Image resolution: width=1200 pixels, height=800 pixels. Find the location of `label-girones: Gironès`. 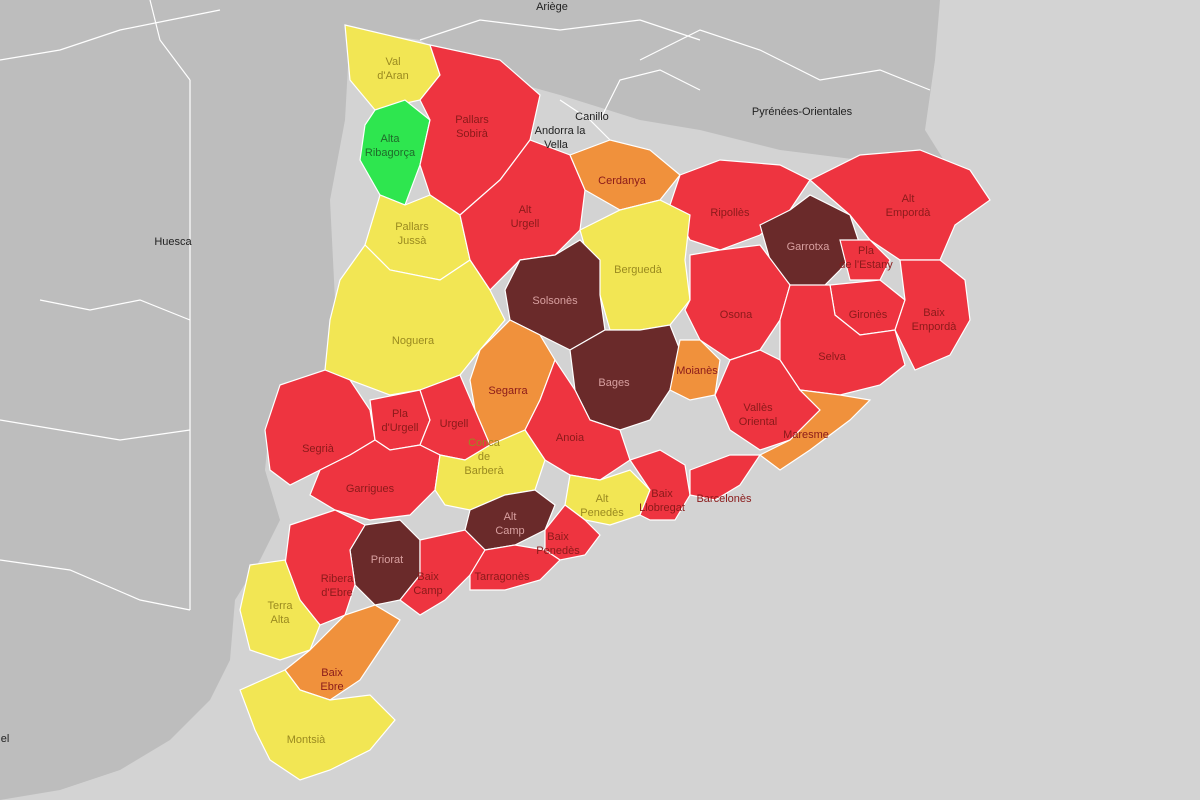

label-girones: Gironès is located at coordinates (868, 315).